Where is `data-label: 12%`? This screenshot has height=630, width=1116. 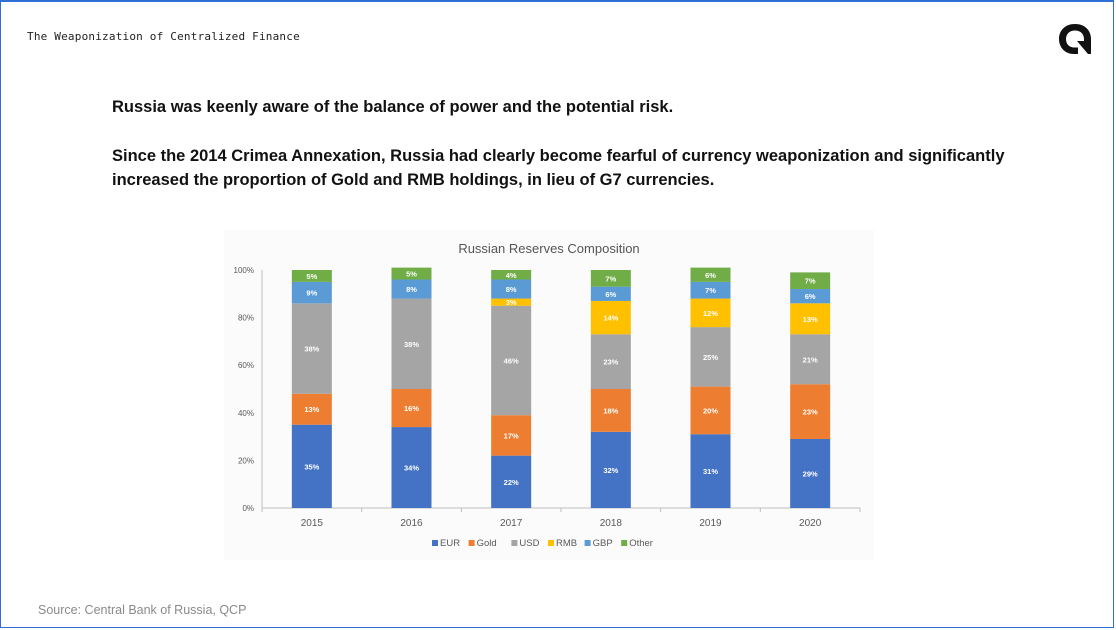
data-label: 12% is located at coordinates (710, 313).